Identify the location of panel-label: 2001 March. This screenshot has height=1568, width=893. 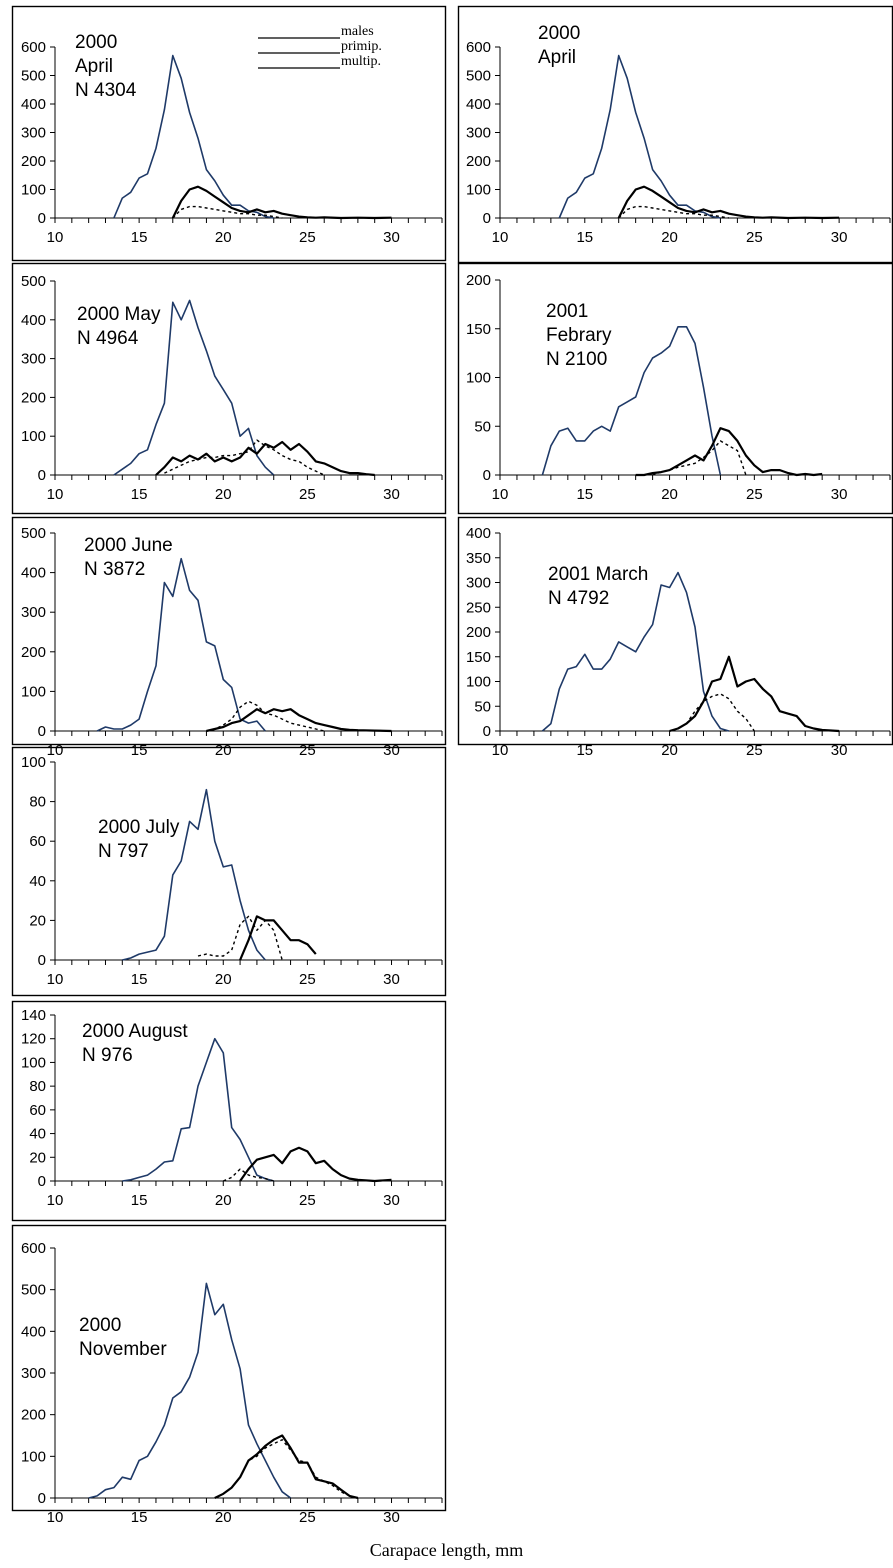
(598, 574).